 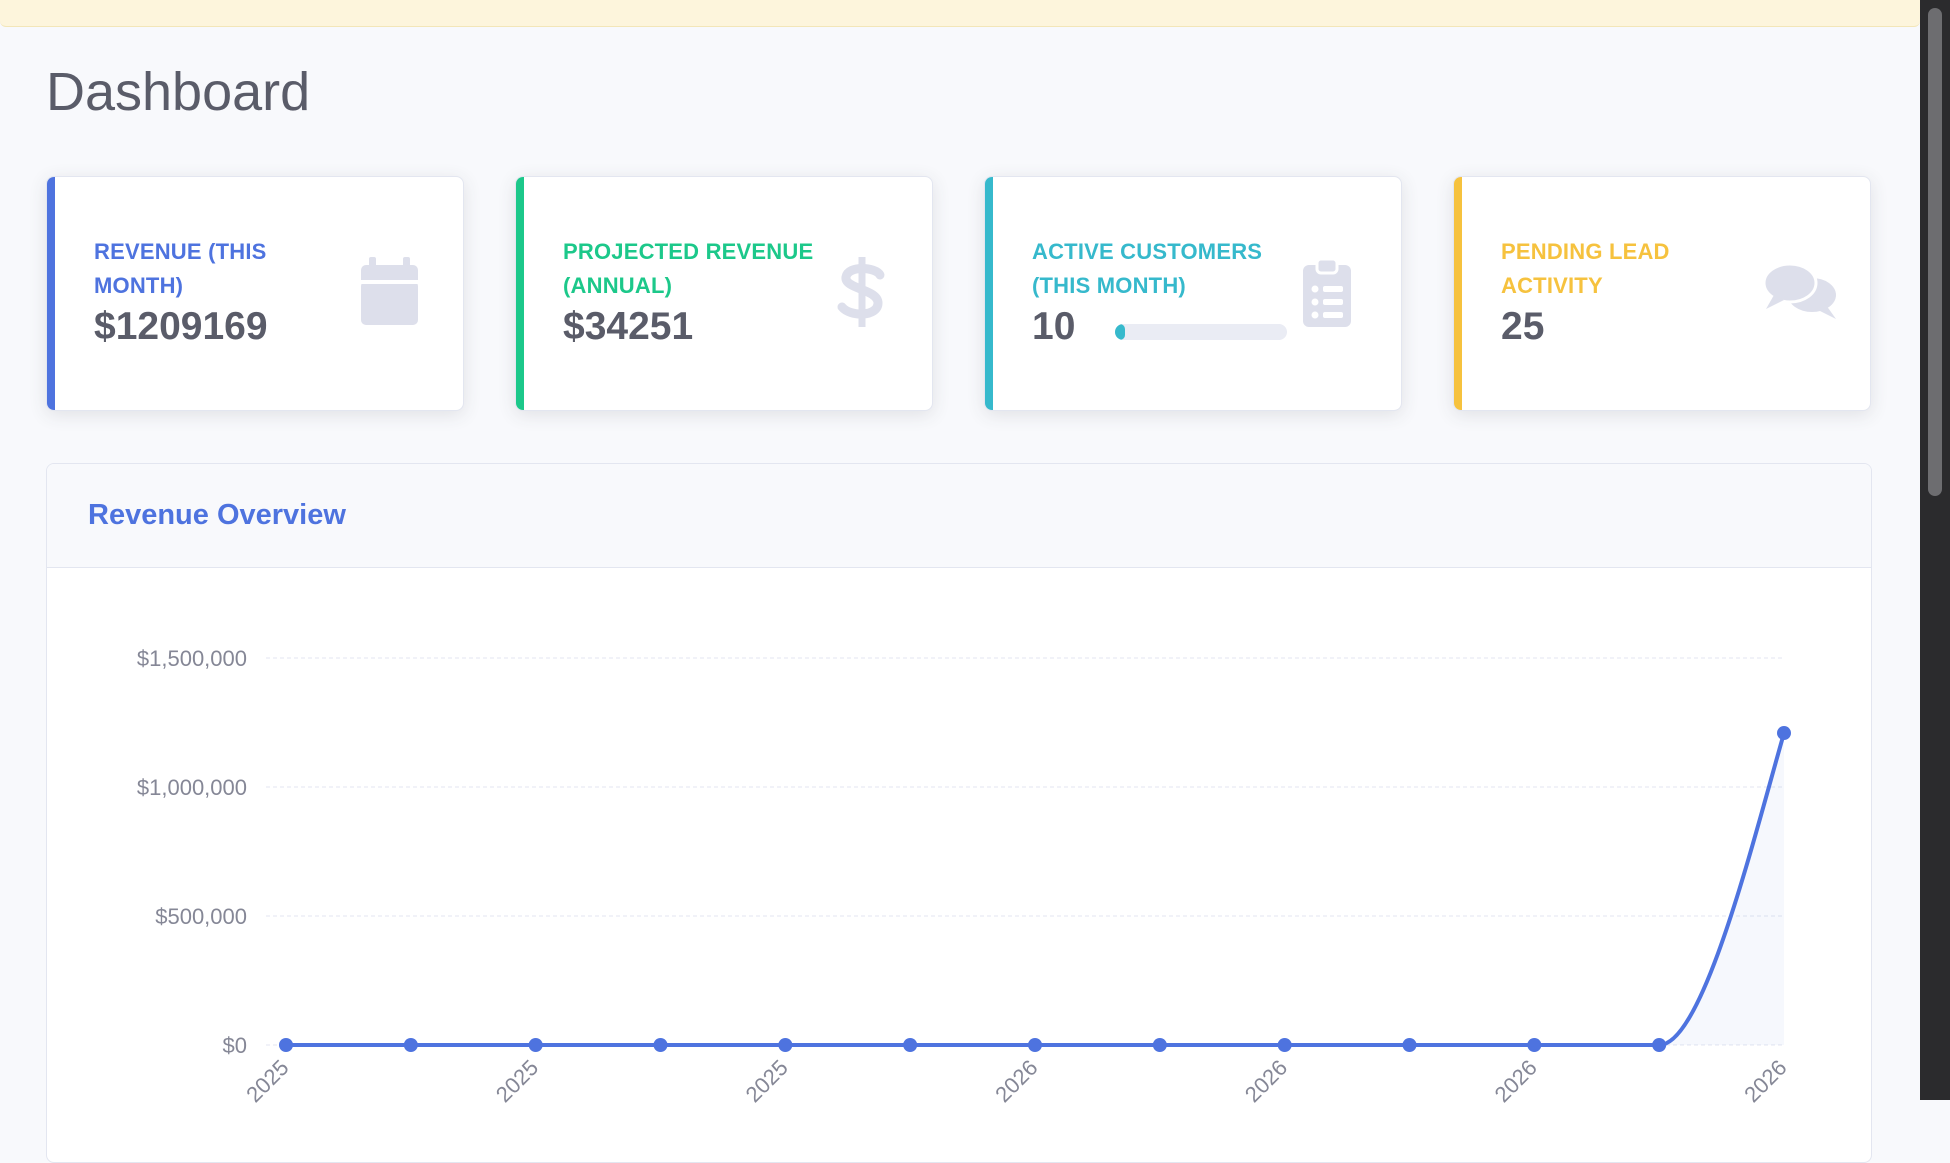 I want to click on chart-header: Revenue Overview, so click(x=959, y=516).